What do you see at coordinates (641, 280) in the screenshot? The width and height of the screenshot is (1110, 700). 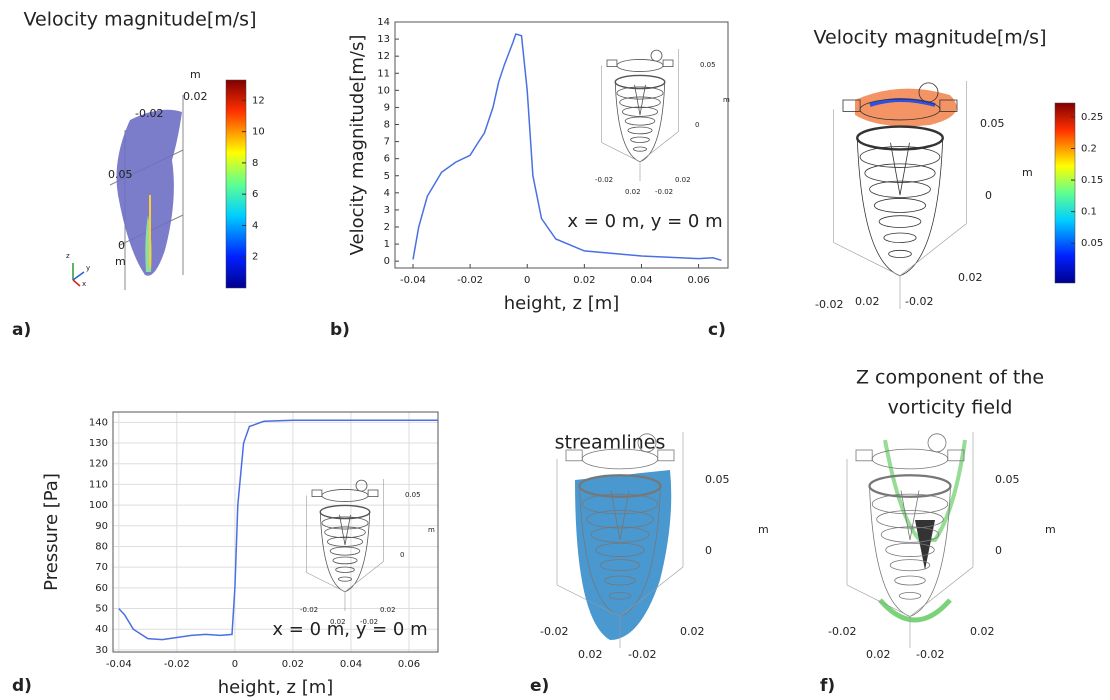 I see `x-tick-label: 0.04` at bounding box center [641, 280].